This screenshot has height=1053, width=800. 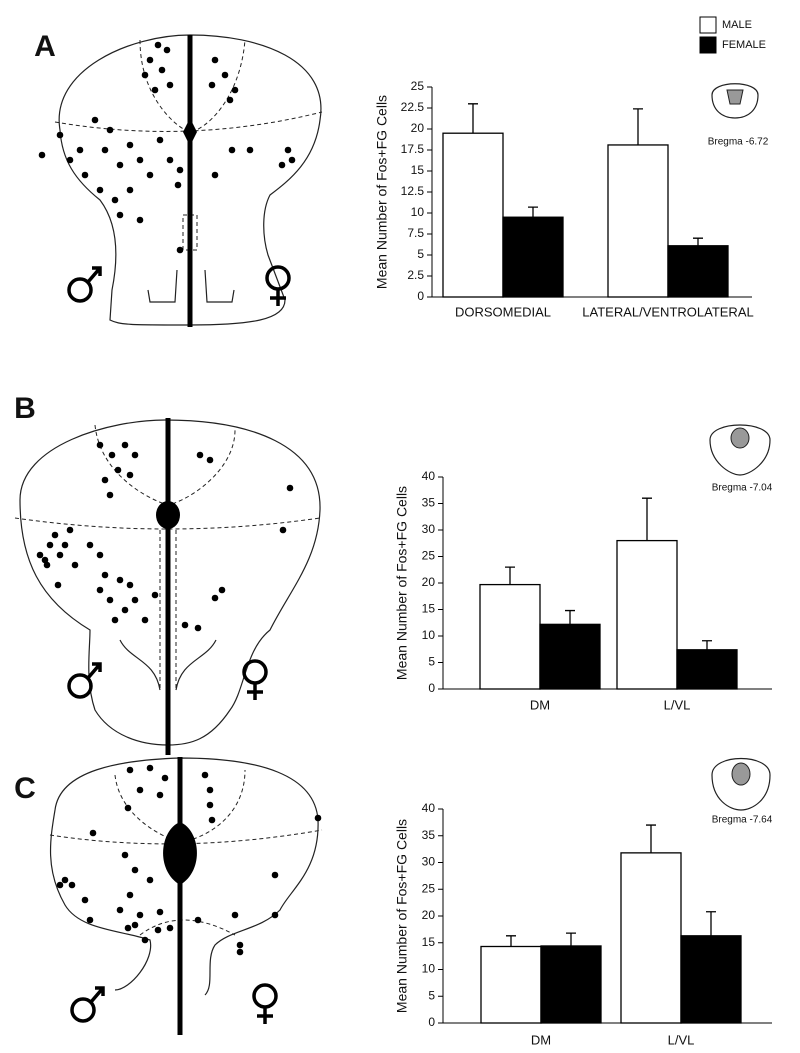 What do you see at coordinates (742, 488) in the screenshot?
I see `annotation: Bregma -7.04` at bounding box center [742, 488].